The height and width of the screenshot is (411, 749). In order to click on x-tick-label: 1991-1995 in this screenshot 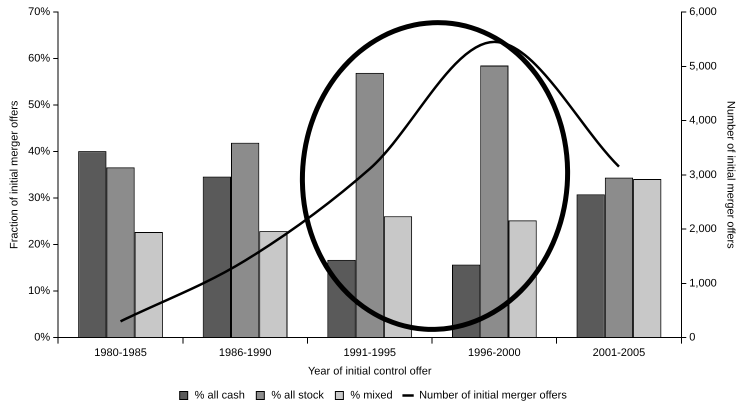, I will do `click(369, 353)`.